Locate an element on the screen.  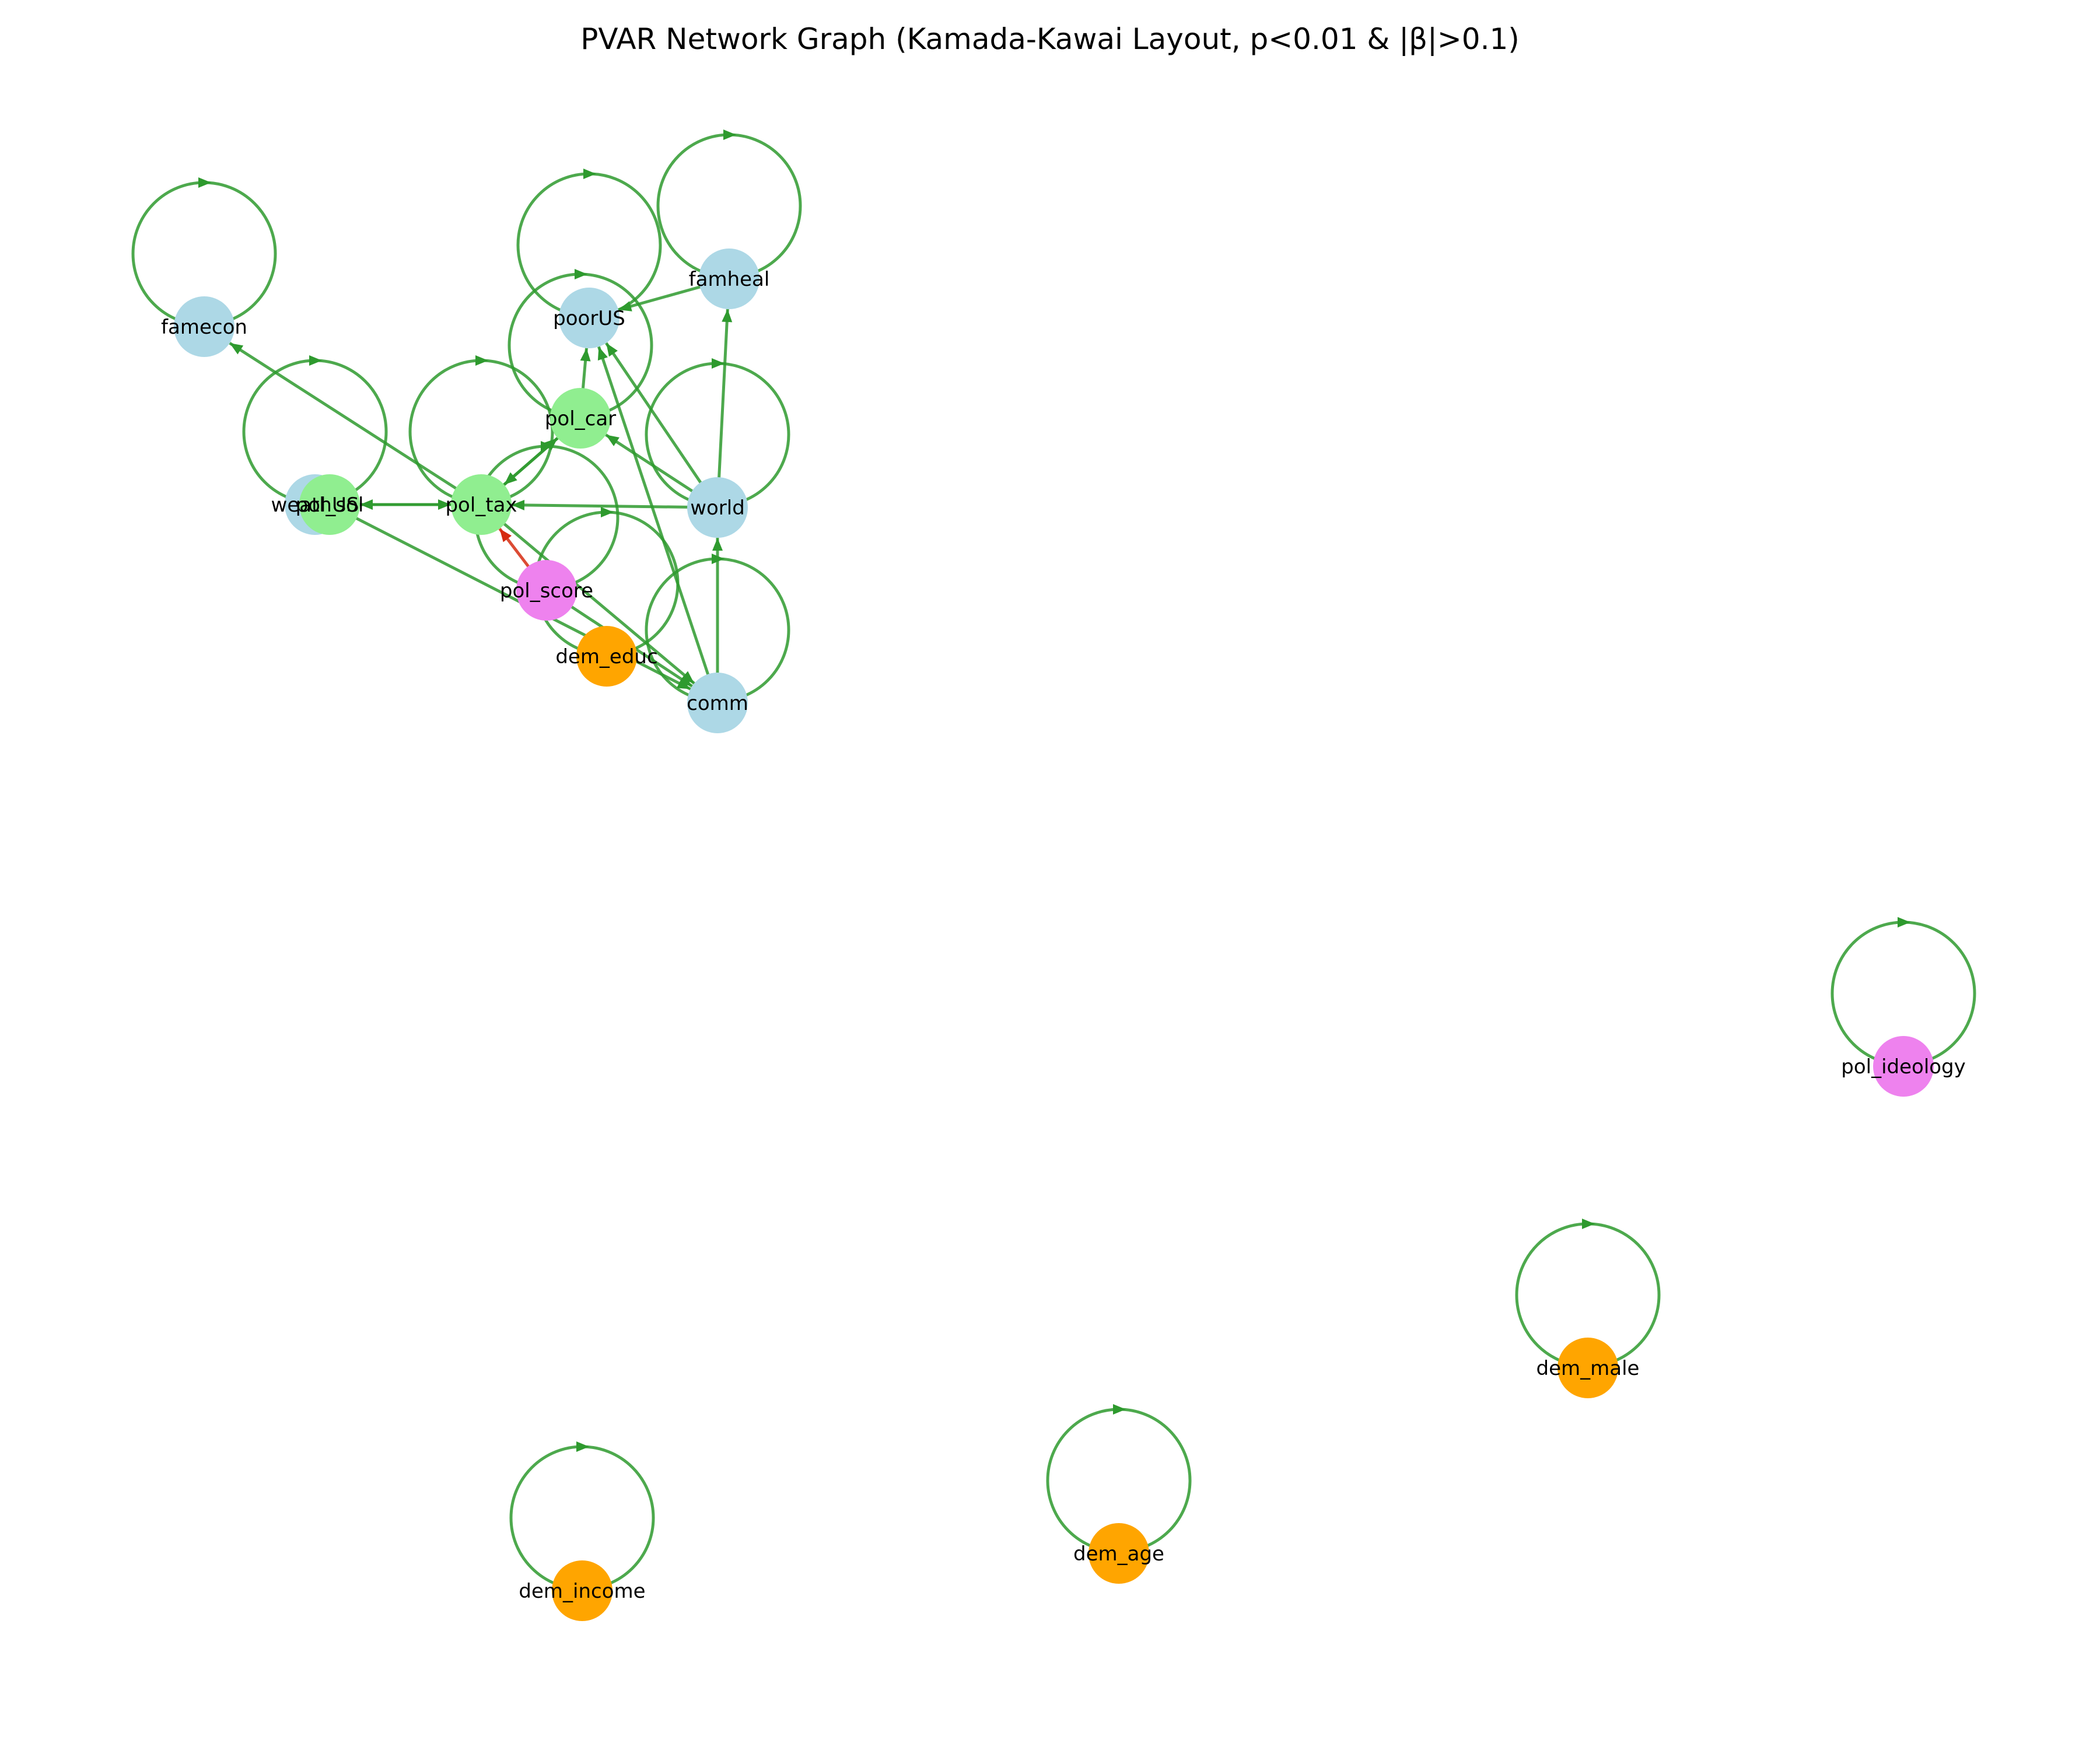
node-dem_male is located at coordinates (1588, 1368).